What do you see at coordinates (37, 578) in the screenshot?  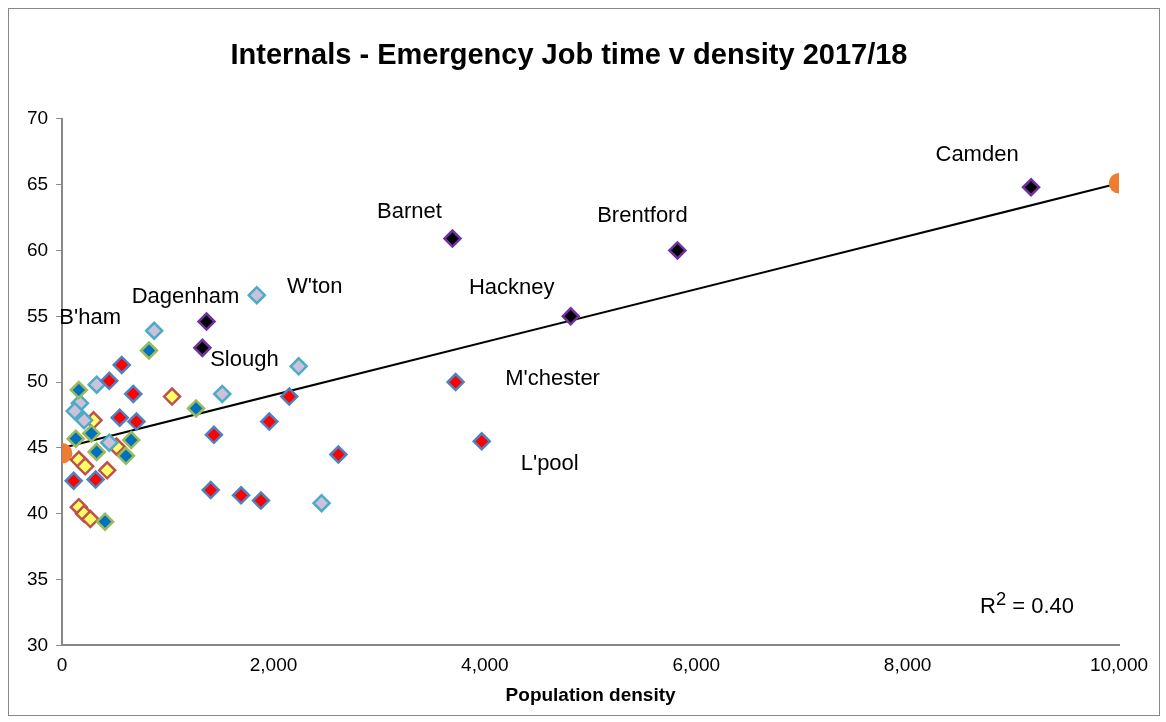 I see `y-tick-label: 35` at bounding box center [37, 578].